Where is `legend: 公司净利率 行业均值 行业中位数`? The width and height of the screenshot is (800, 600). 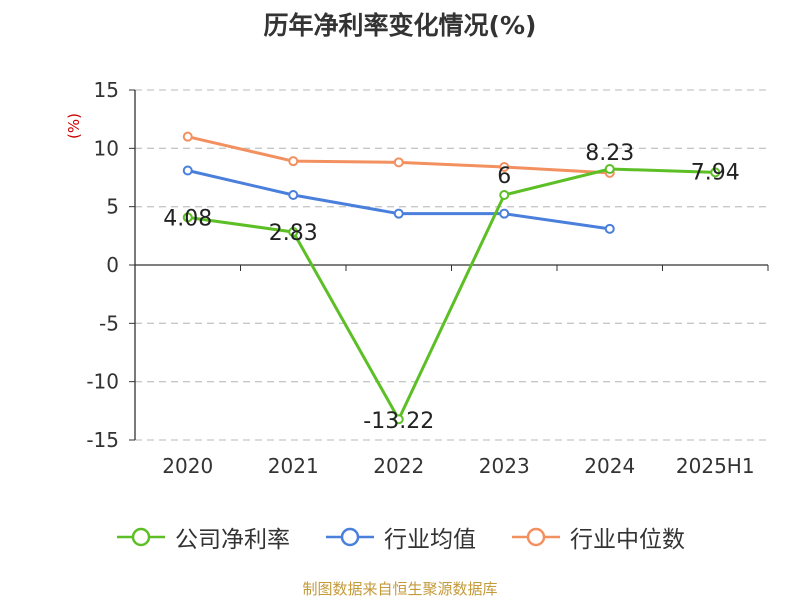 legend: 公司净利率 行业均值 行业中位数 is located at coordinates (400, 537).